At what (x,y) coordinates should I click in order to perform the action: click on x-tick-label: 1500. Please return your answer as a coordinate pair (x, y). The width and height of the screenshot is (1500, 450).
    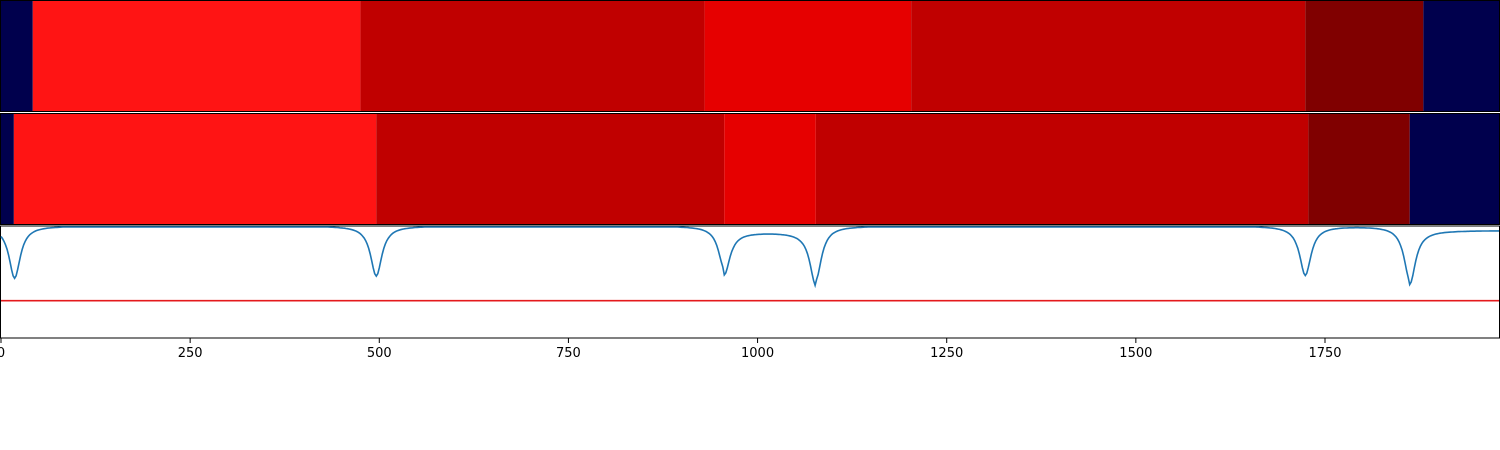
    Looking at the image, I should click on (1135, 353).